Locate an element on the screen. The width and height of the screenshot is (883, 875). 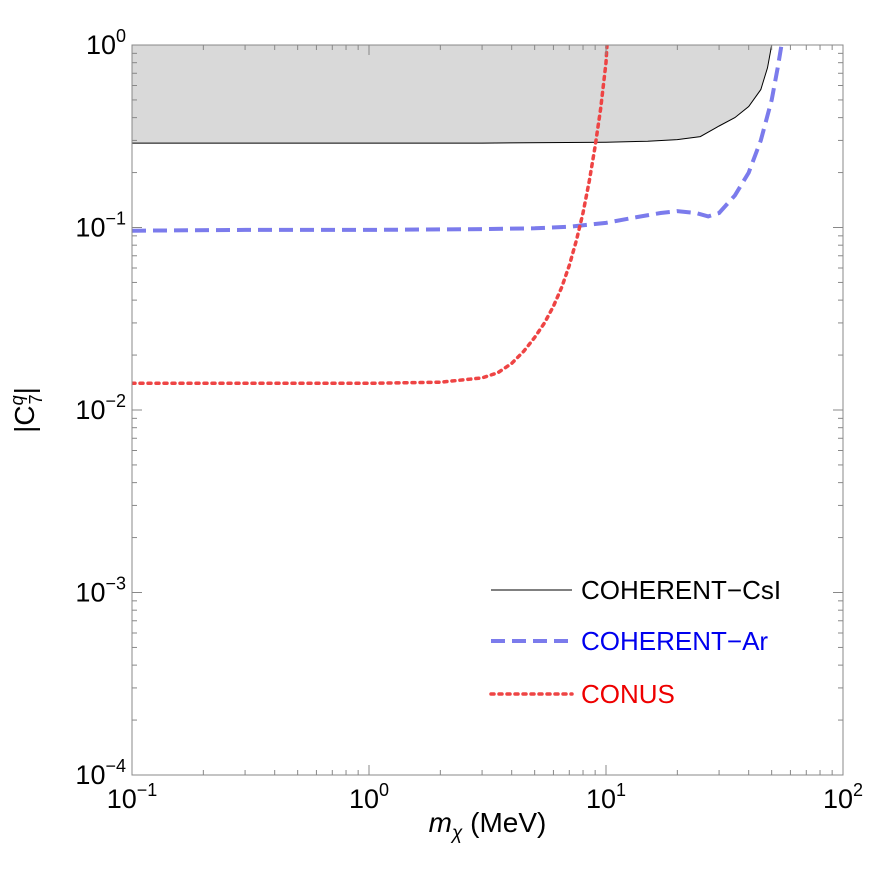
legend: COHERENT−CsI COHERENT−Ar CONUS is located at coordinates (635, 642).